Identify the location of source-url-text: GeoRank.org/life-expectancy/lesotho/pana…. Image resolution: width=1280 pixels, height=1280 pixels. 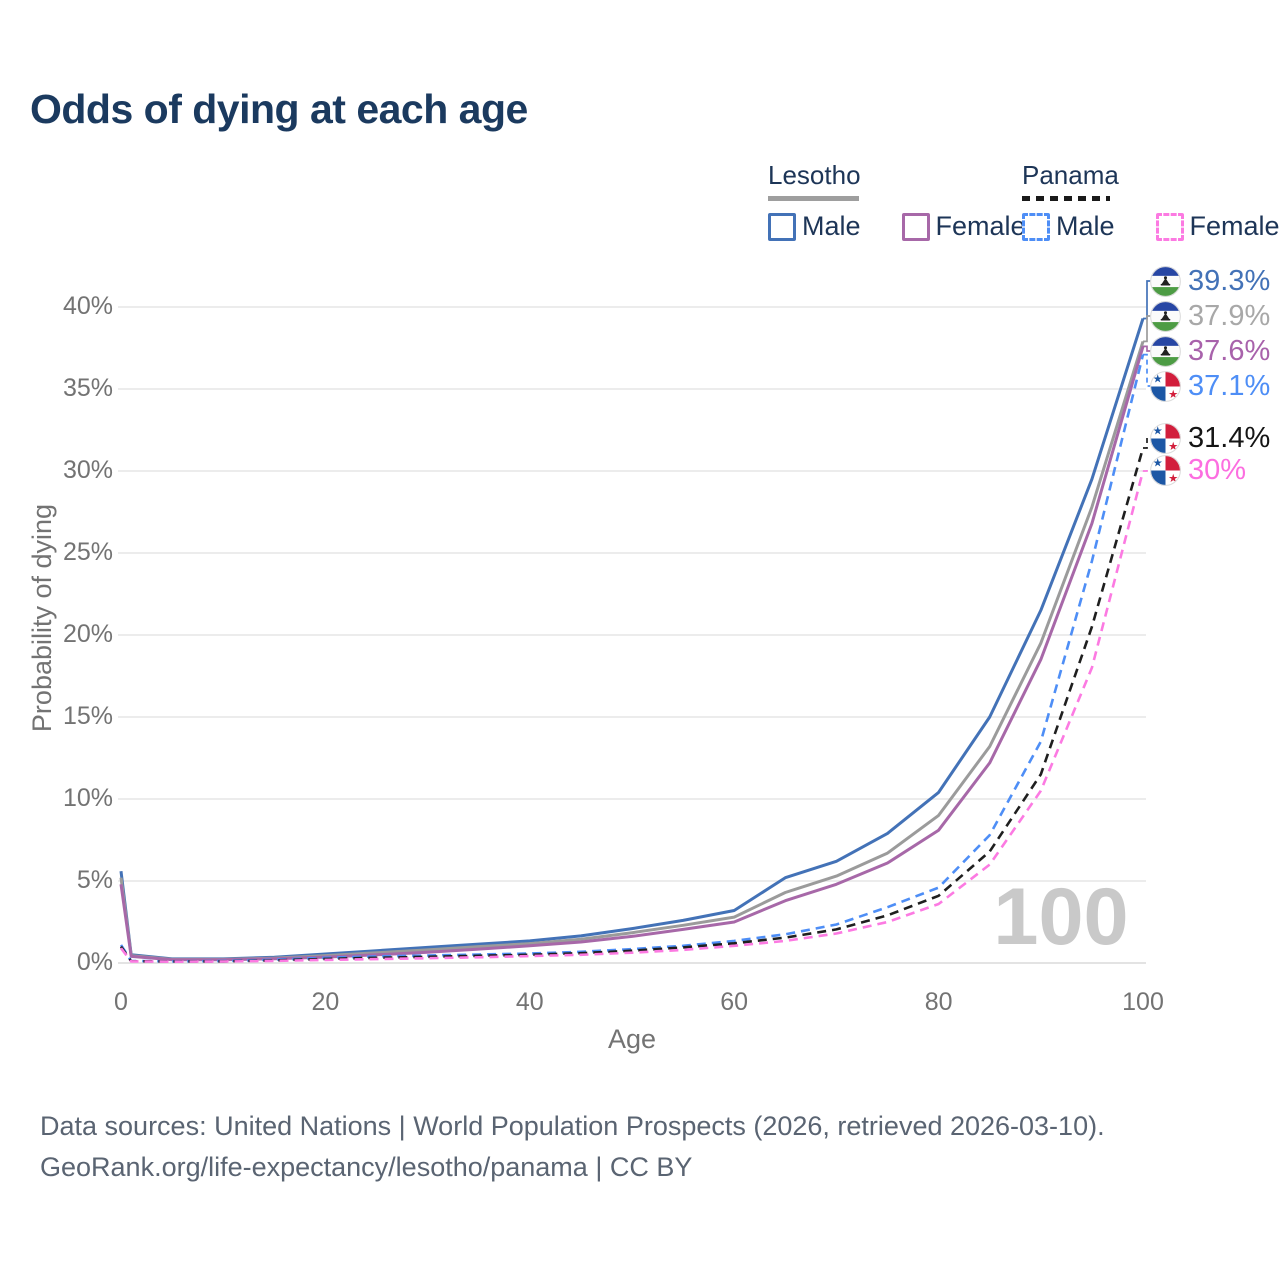
(366, 1167).